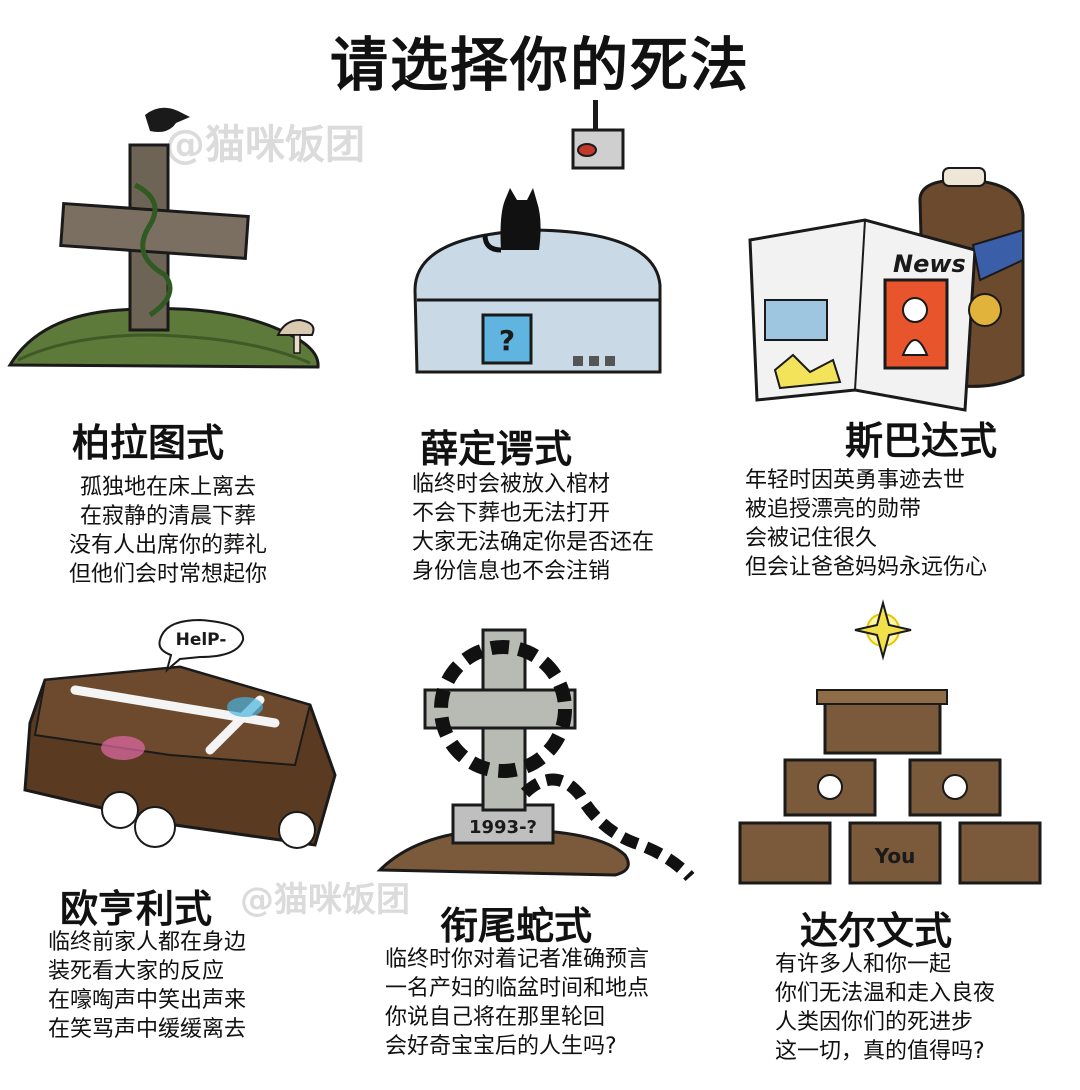  I want to click on box-cat-illustration: ?, so click(537, 237).